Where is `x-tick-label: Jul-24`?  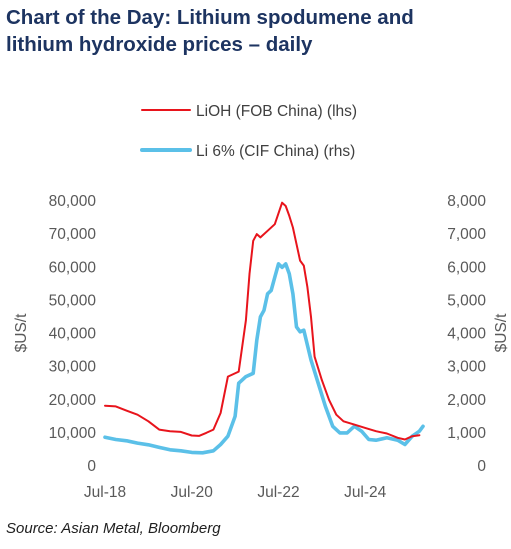 x-tick-label: Jul-24 is located at coordinates (365, 492).